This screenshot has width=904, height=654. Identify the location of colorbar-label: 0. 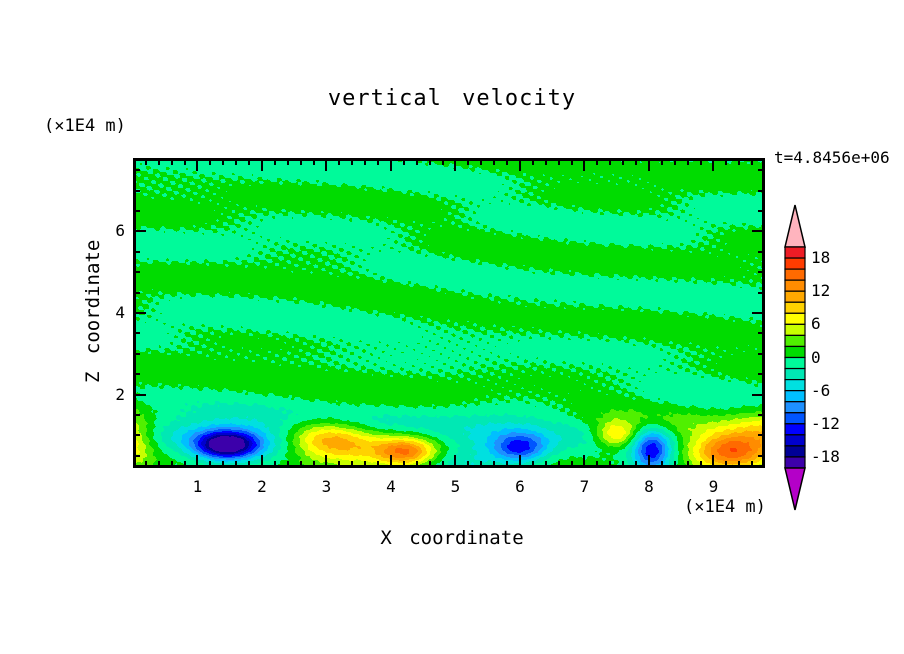
(816, 357).